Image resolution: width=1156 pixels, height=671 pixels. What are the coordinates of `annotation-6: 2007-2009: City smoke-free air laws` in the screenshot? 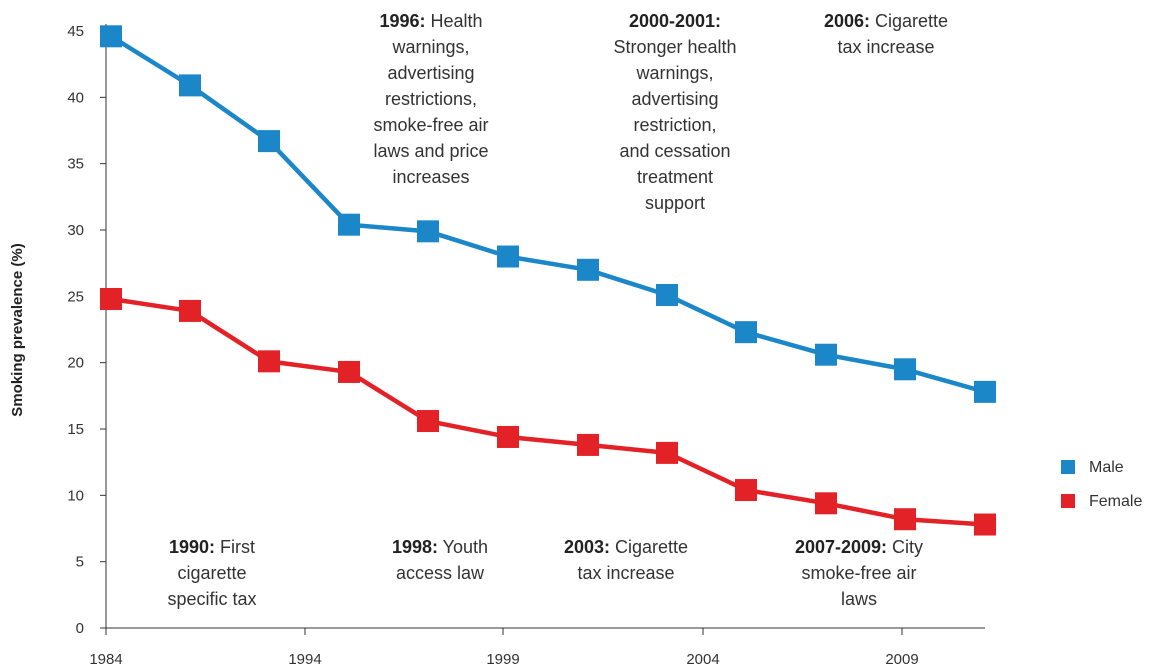 It's located at (859, 573).